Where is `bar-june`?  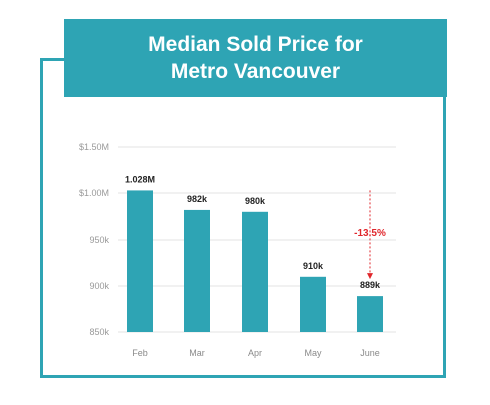
bar-june is located at coordinates (370, 314).